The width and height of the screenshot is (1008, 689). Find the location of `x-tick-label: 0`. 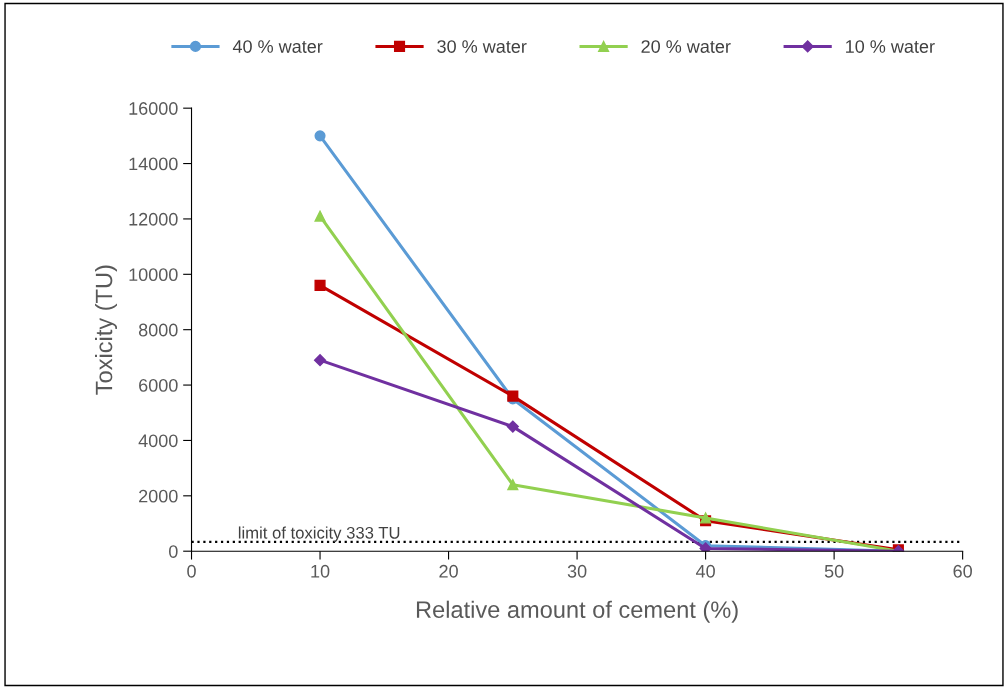

x-tick-label: 0 is located at coordinates (191, 571).